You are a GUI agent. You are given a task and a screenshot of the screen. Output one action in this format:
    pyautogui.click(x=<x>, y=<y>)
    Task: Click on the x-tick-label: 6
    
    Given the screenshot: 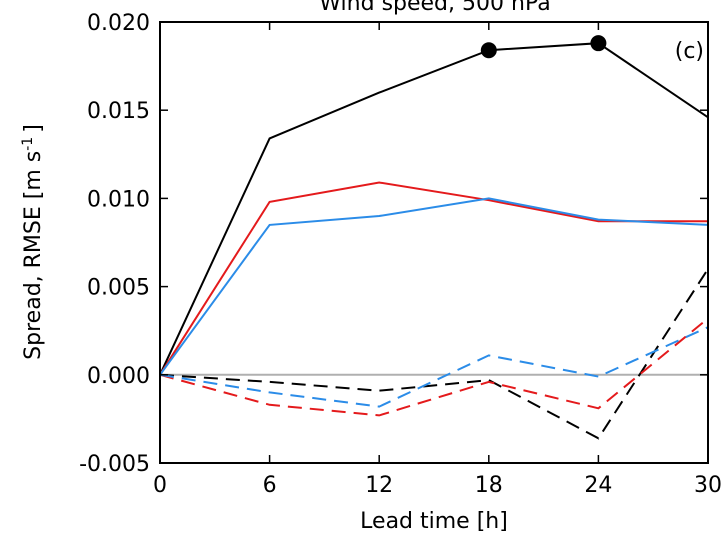 What is the action you would take?
    pyautogui.click(x=270, y=485)
    